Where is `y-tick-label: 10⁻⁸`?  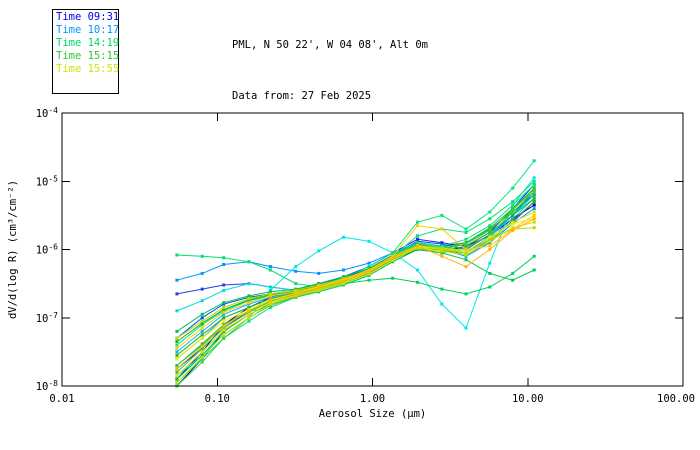
y-tick-label: 10⁻⁸ is located at coordinates (47, 386).